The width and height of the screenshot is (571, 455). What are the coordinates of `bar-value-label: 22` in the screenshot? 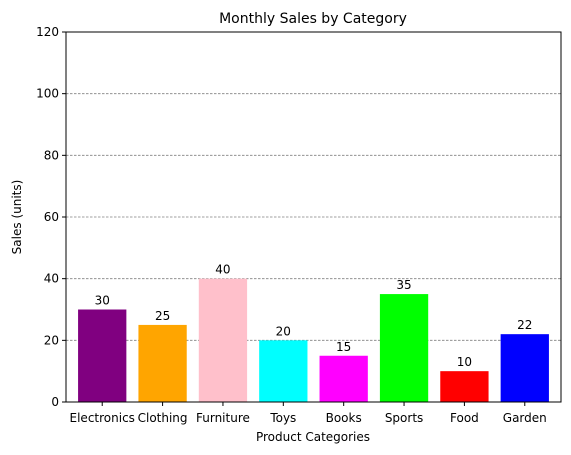 It's located at (524, 325).